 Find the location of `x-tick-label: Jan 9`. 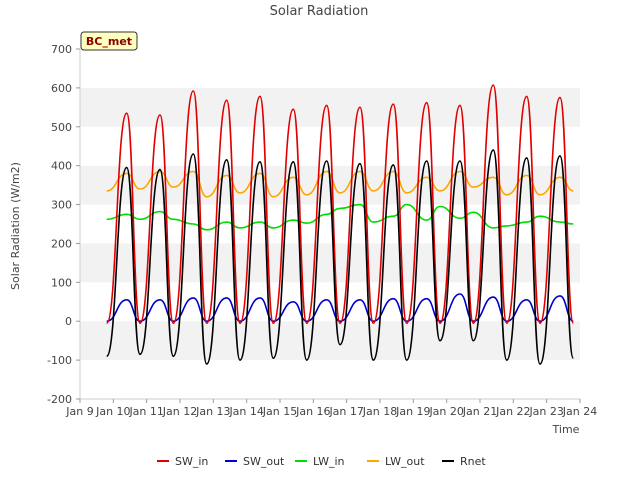

x-tick-label: Jan 9 is located at coordinates (79, 411).